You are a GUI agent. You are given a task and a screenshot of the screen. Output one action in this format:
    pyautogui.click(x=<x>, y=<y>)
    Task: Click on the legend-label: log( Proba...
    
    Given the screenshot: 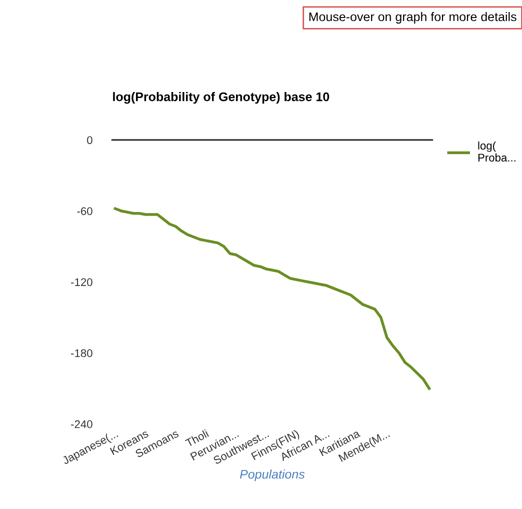 What is the action you would take?
    pyautogui.click(x=497, y=151)
    